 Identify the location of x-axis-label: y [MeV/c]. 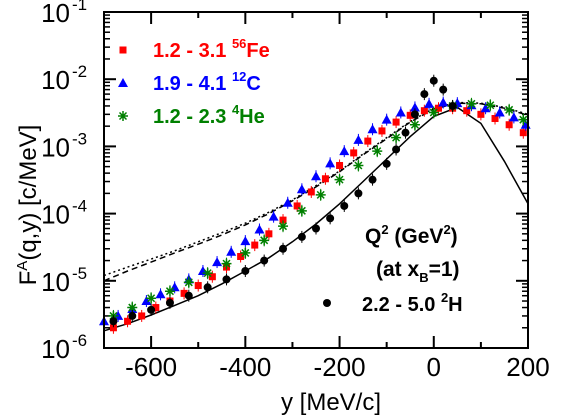
(331, 402).